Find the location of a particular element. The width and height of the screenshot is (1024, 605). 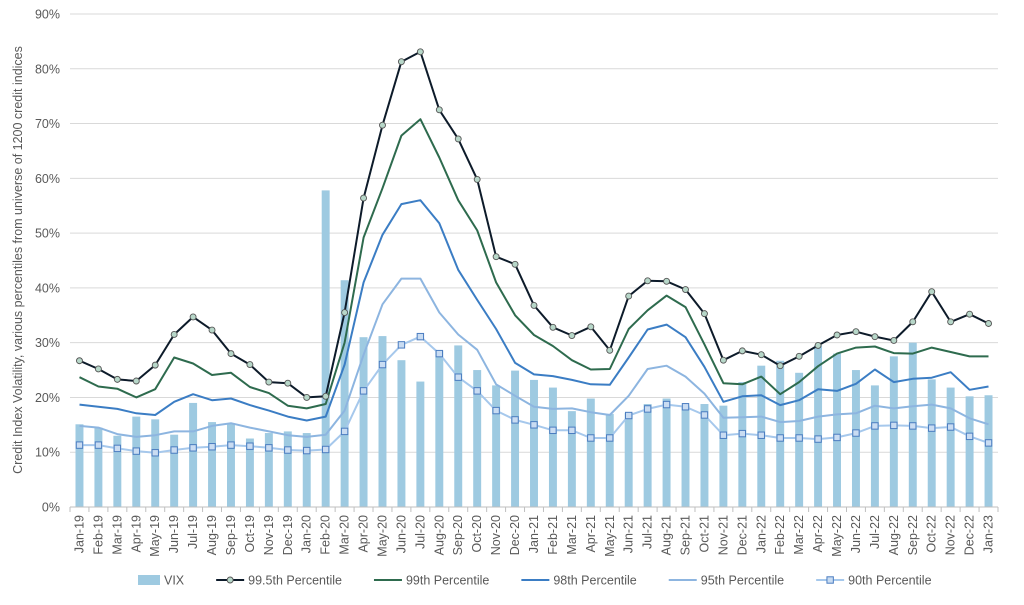

x-tick-label: Jun-21 is located at coordinates (629, 534).